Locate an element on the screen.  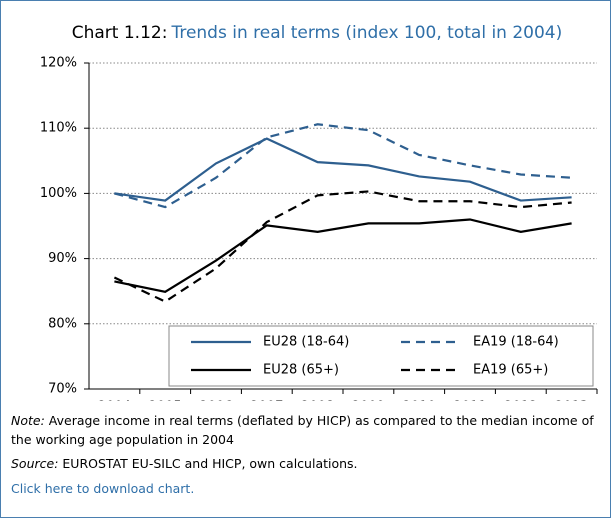
y-tick-label: 70% is located at coordinates (62, 389).